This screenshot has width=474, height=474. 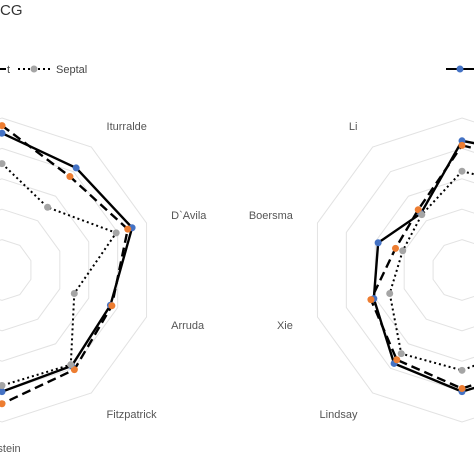 What do you see at coordinates (132, 415) in the screenshot?
I see `axis-label-left-4: Fitzpatrick` at bounding box center [132, 415].